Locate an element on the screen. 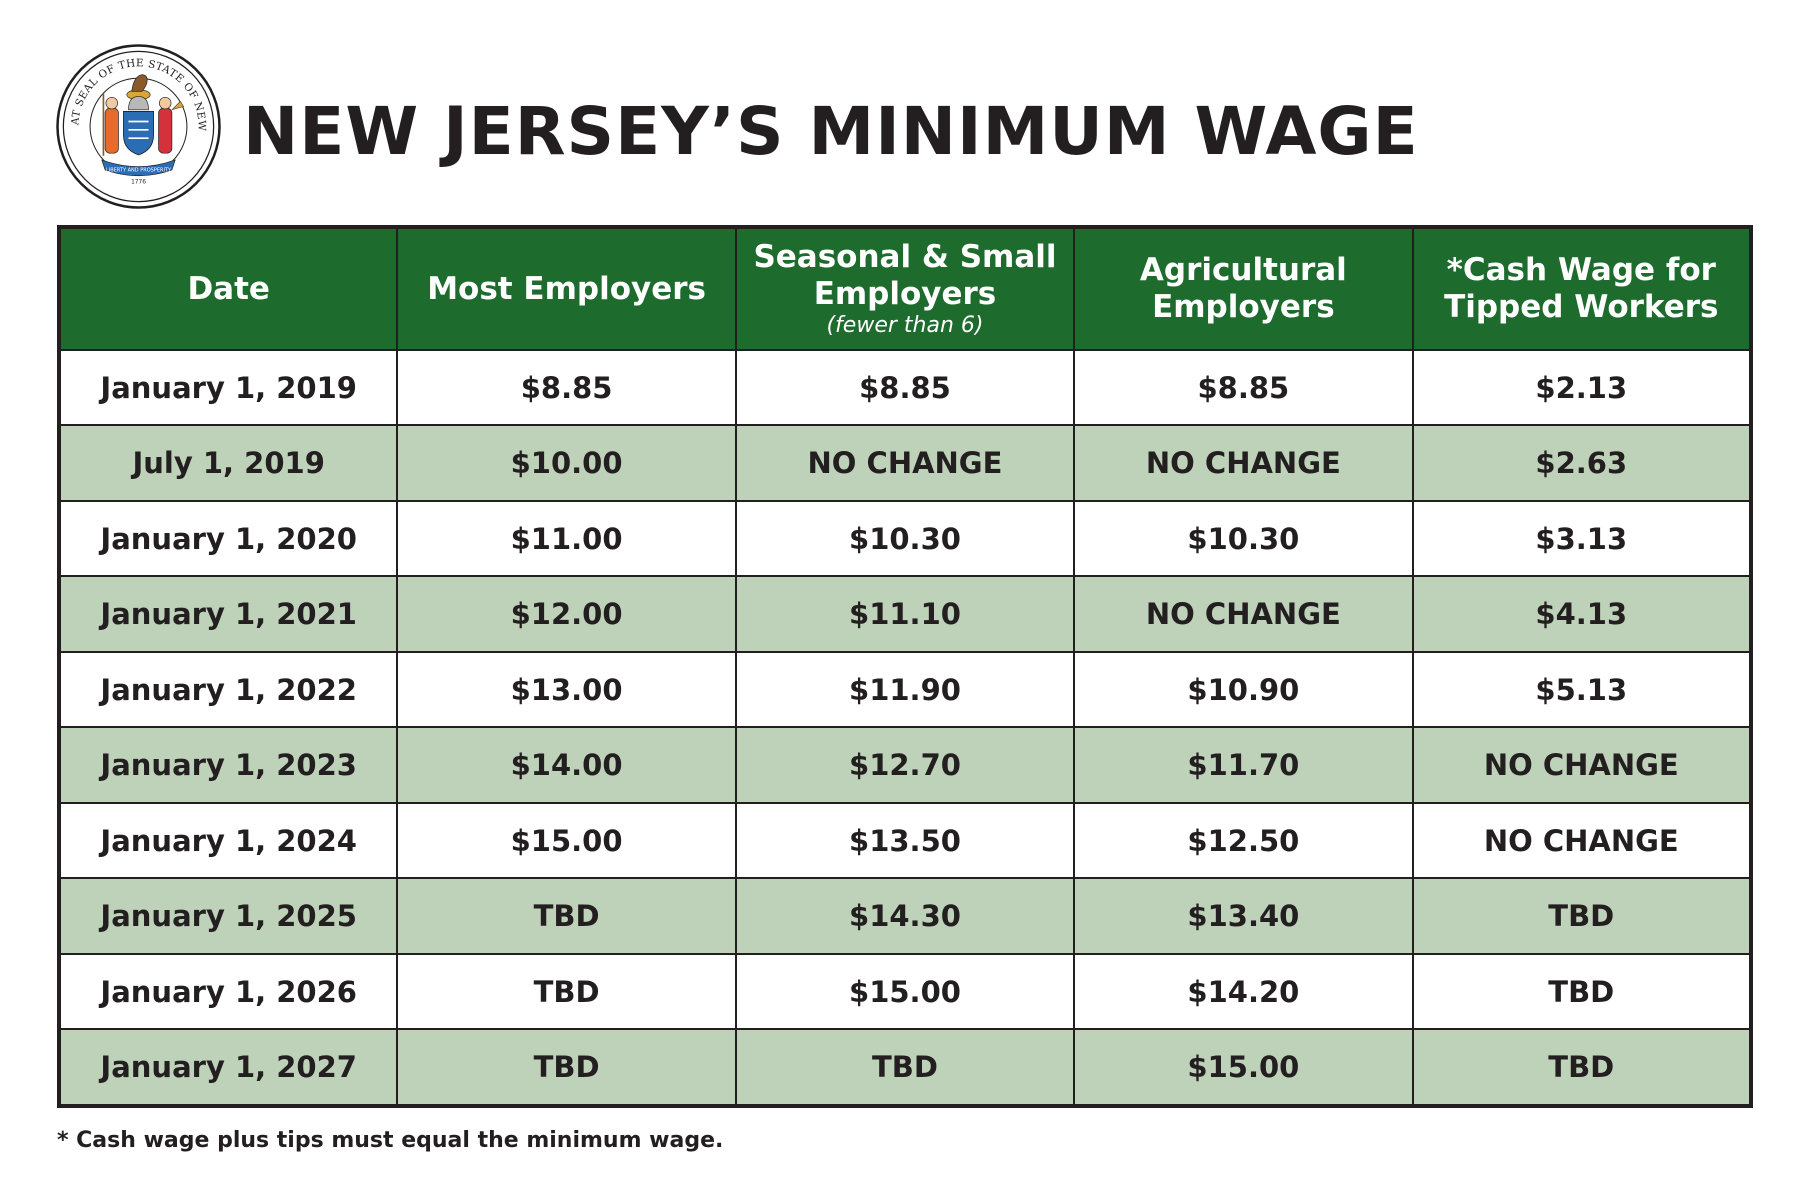  table-row: January 1, 2025 TBD $14.30 $13.40 TBD is located at coordinates (905, 916).